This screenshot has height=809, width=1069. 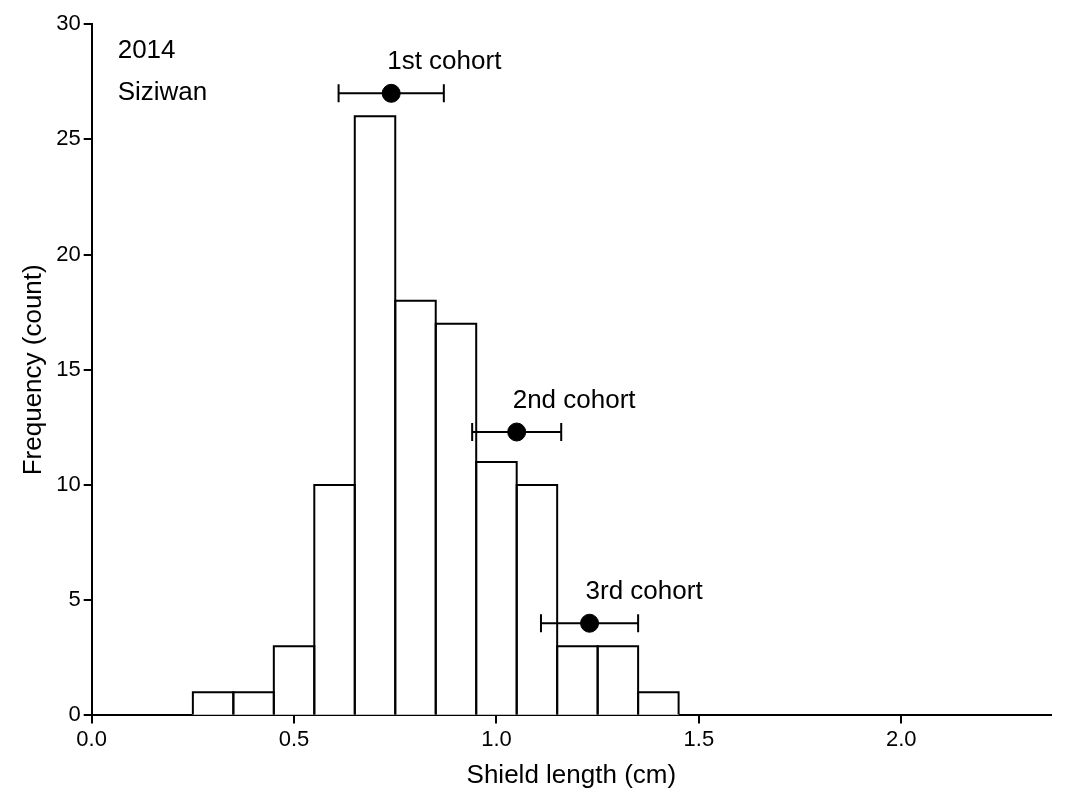 I want to click on annotation: 1st cohort, so click(x=445, y=60).